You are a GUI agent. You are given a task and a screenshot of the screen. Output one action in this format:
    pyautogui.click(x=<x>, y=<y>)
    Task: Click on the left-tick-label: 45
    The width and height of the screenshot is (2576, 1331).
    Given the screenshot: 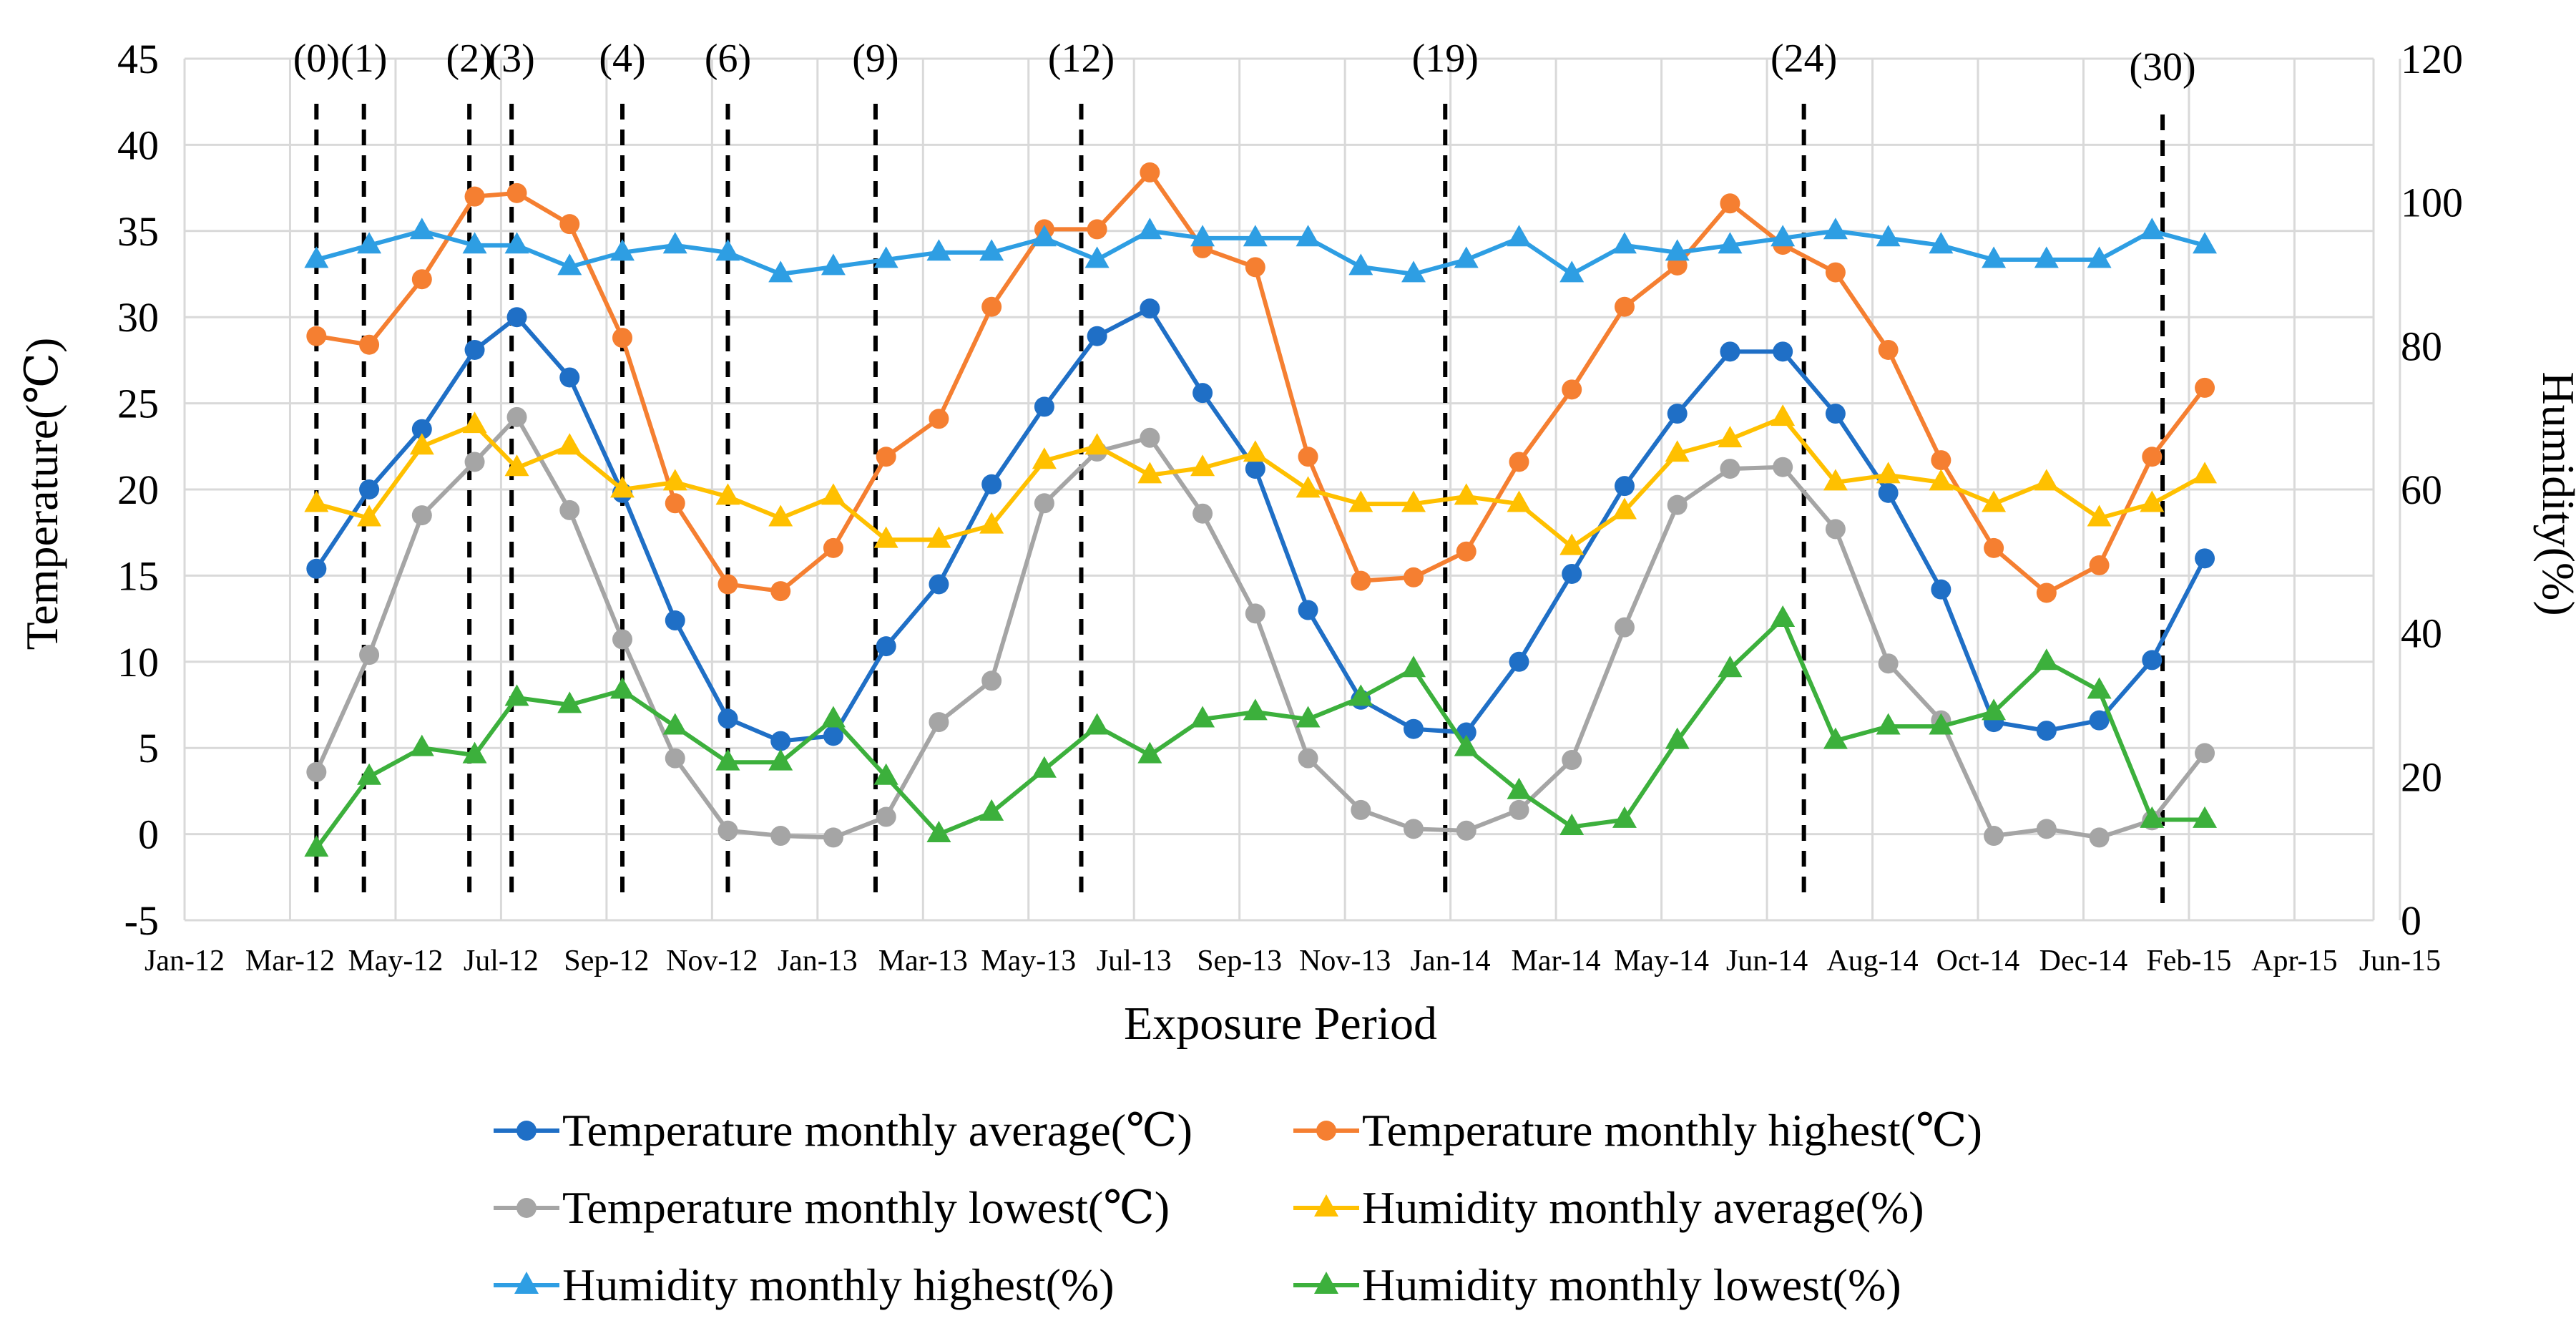 What is the action you would take?
    pyautogui.click(x=138, y=59)
    